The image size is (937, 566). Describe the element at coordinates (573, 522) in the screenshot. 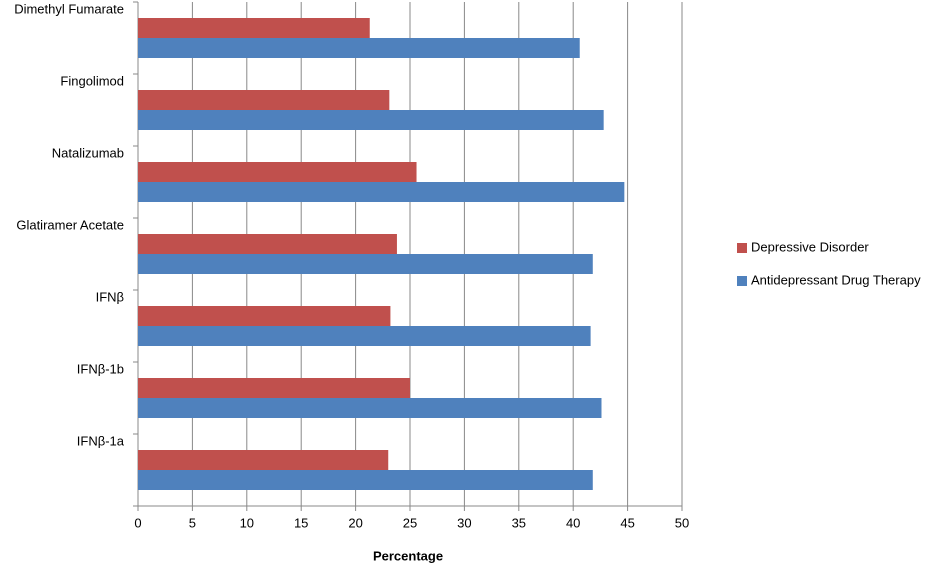

I see `x-tick-label: 40` at that location.